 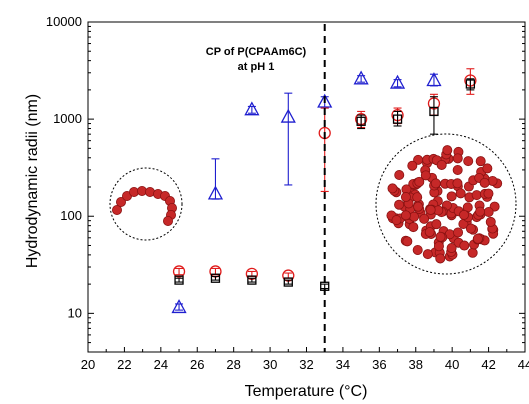 I want to click on y-tick-label: 10000, so click(x=64, y=21).